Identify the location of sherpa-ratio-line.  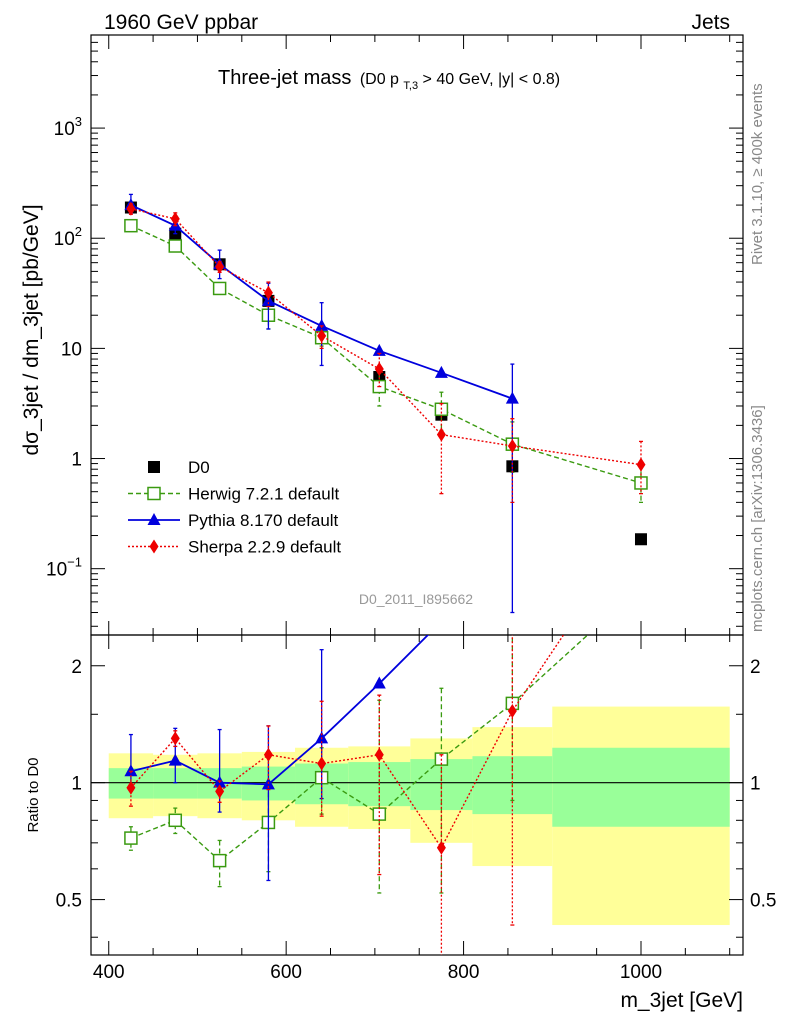
(347, 742).